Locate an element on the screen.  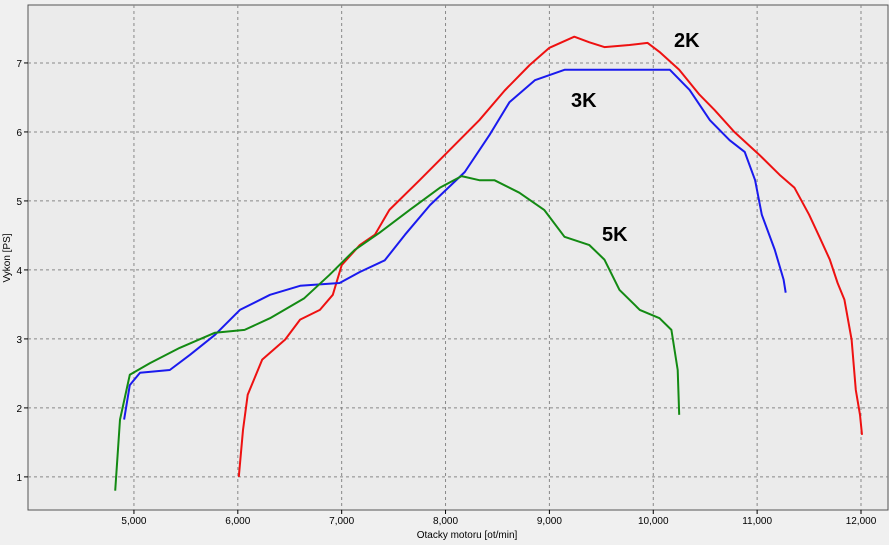
x-tick-label: 5,000 is located at coordinates (133, 521).